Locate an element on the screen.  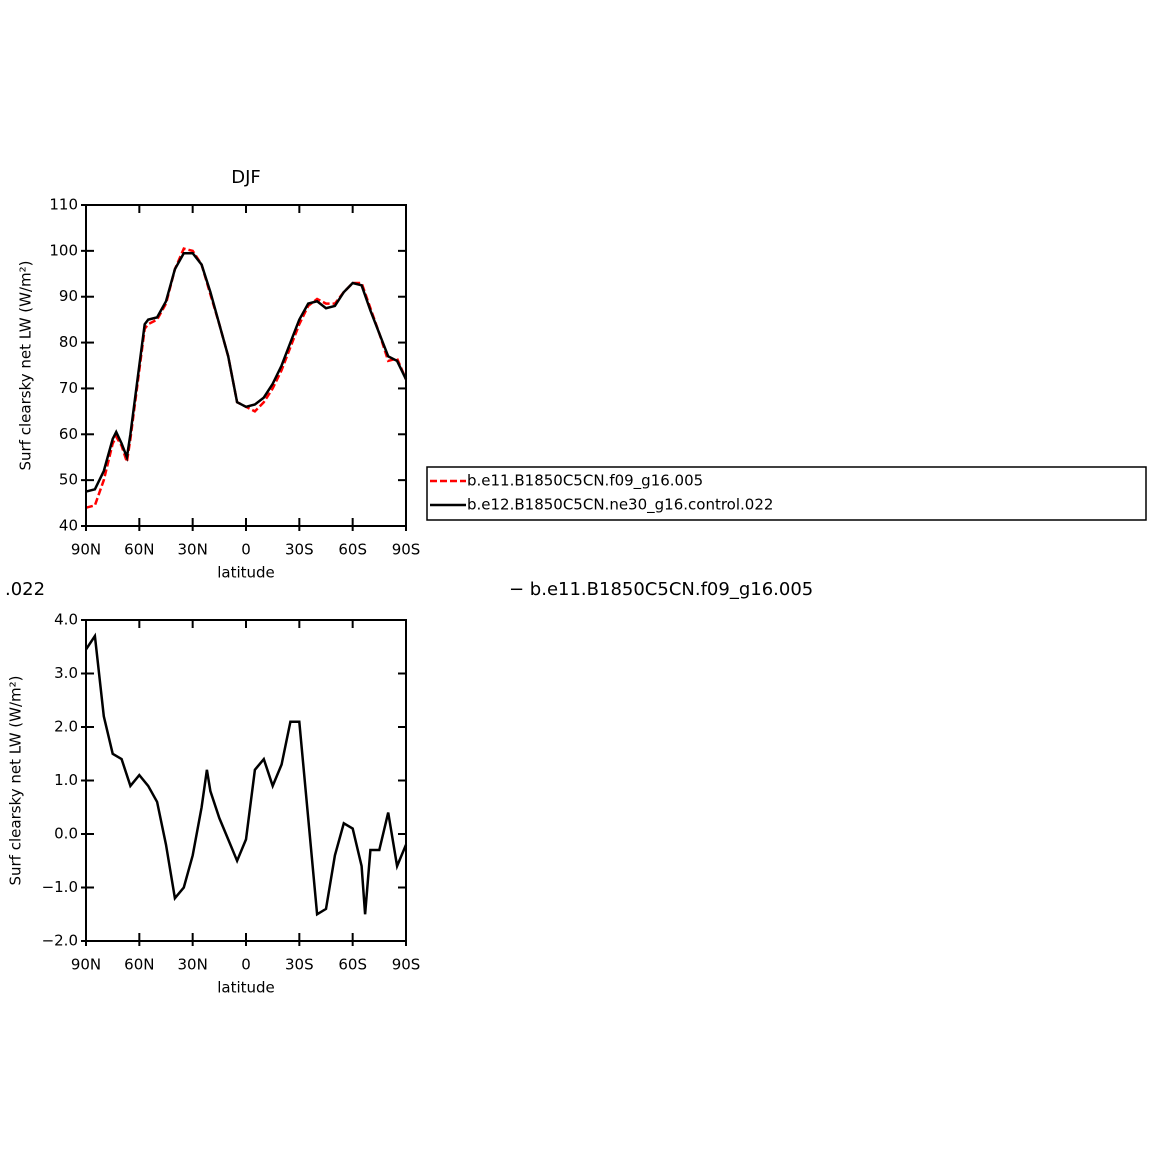
y-tick-label: 40 is located at coordinates (68, 526).